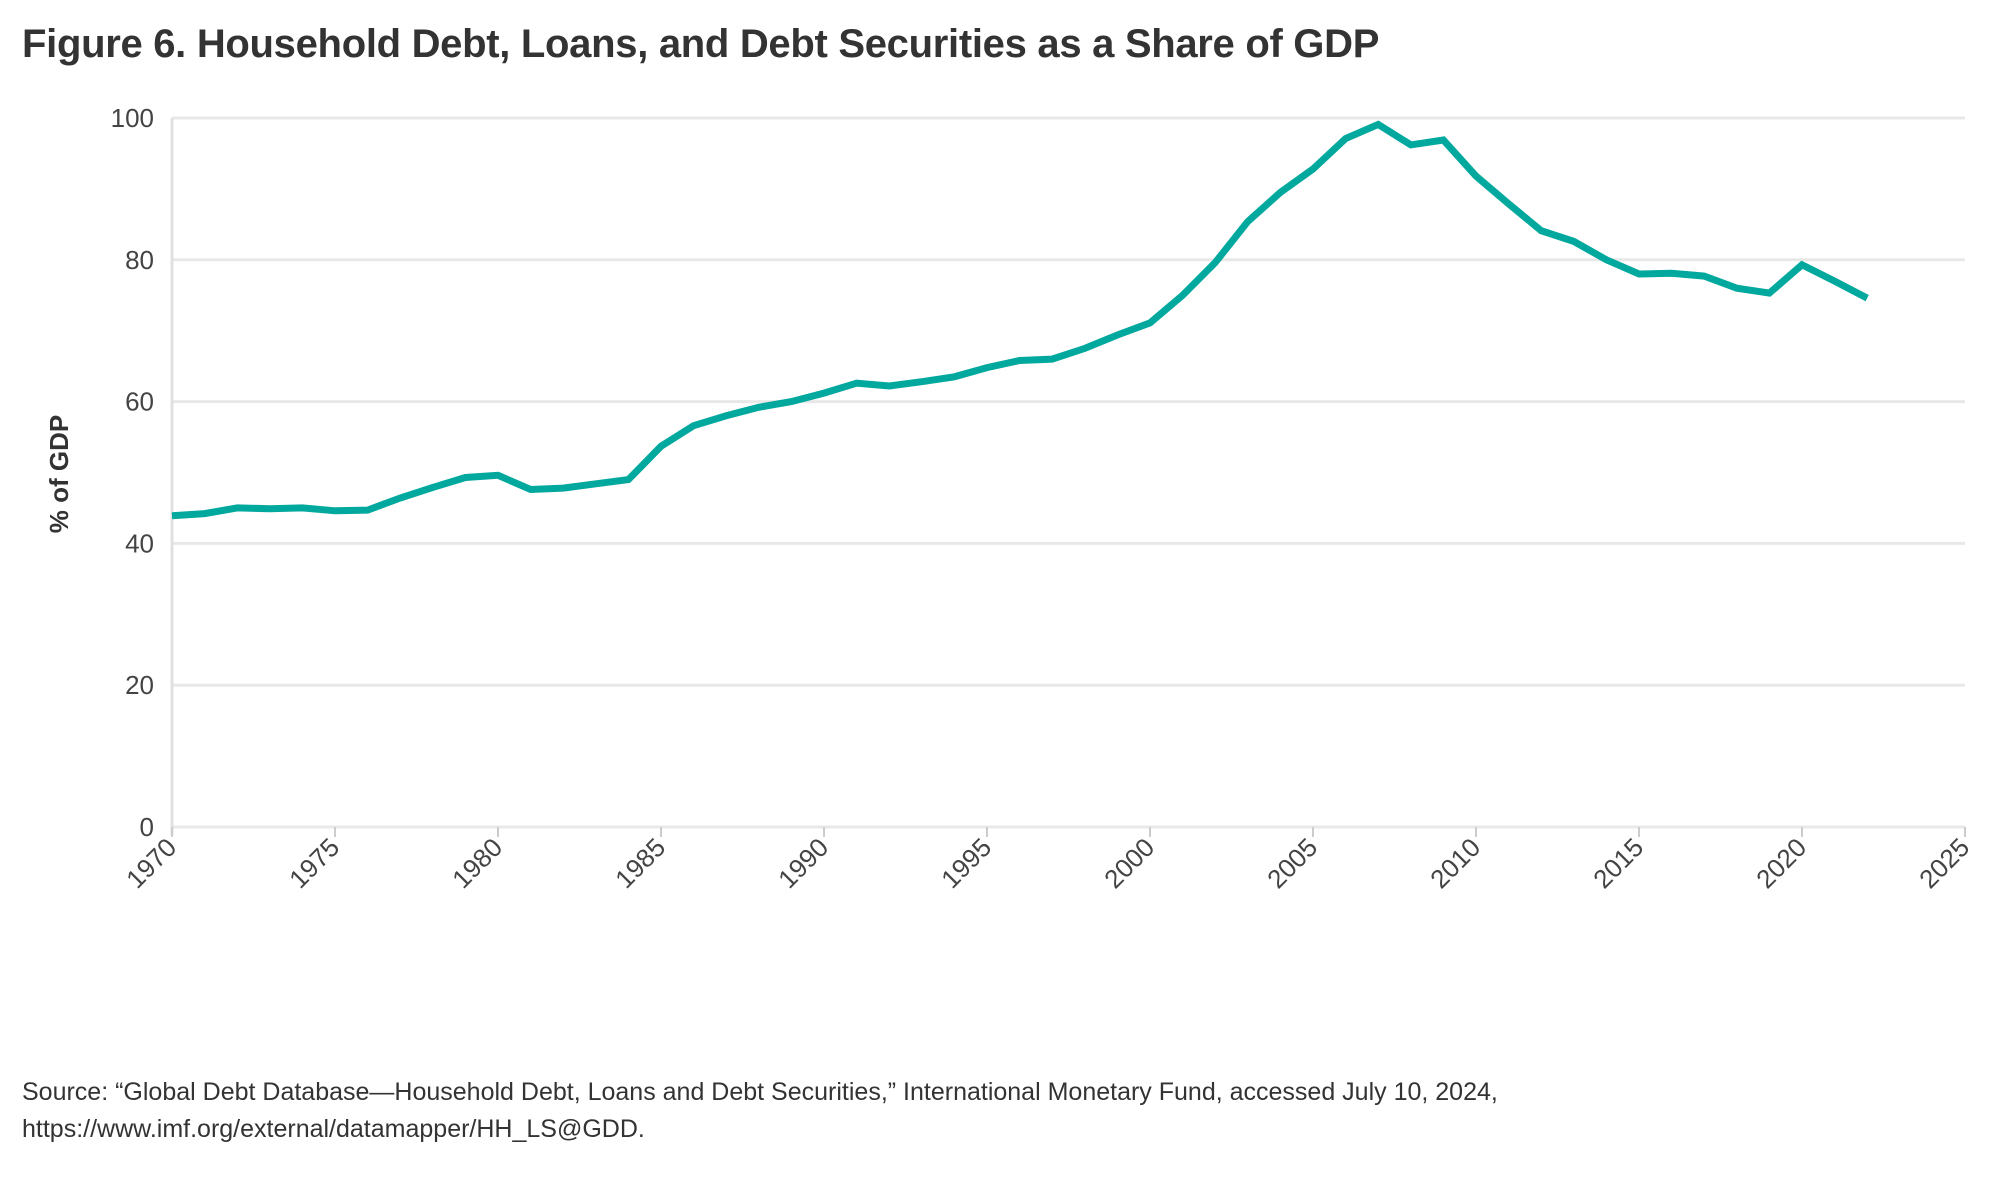 The height and width of the screenshot is (1200, 2000). What do you see at coordinates (139, 402) in the screenshot?
I see `y-tick-label: 60` at bounding box center [139, 402].